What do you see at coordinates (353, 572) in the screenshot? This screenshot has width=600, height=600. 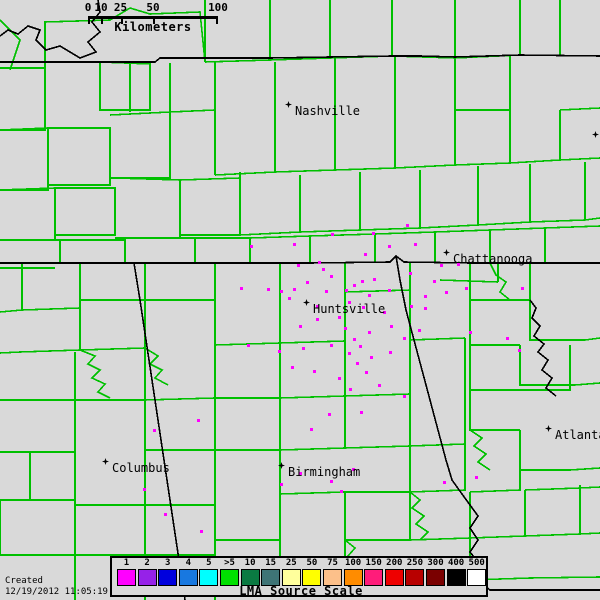 I see `legend-entry-100: 100` at bounding box center [353, 572].